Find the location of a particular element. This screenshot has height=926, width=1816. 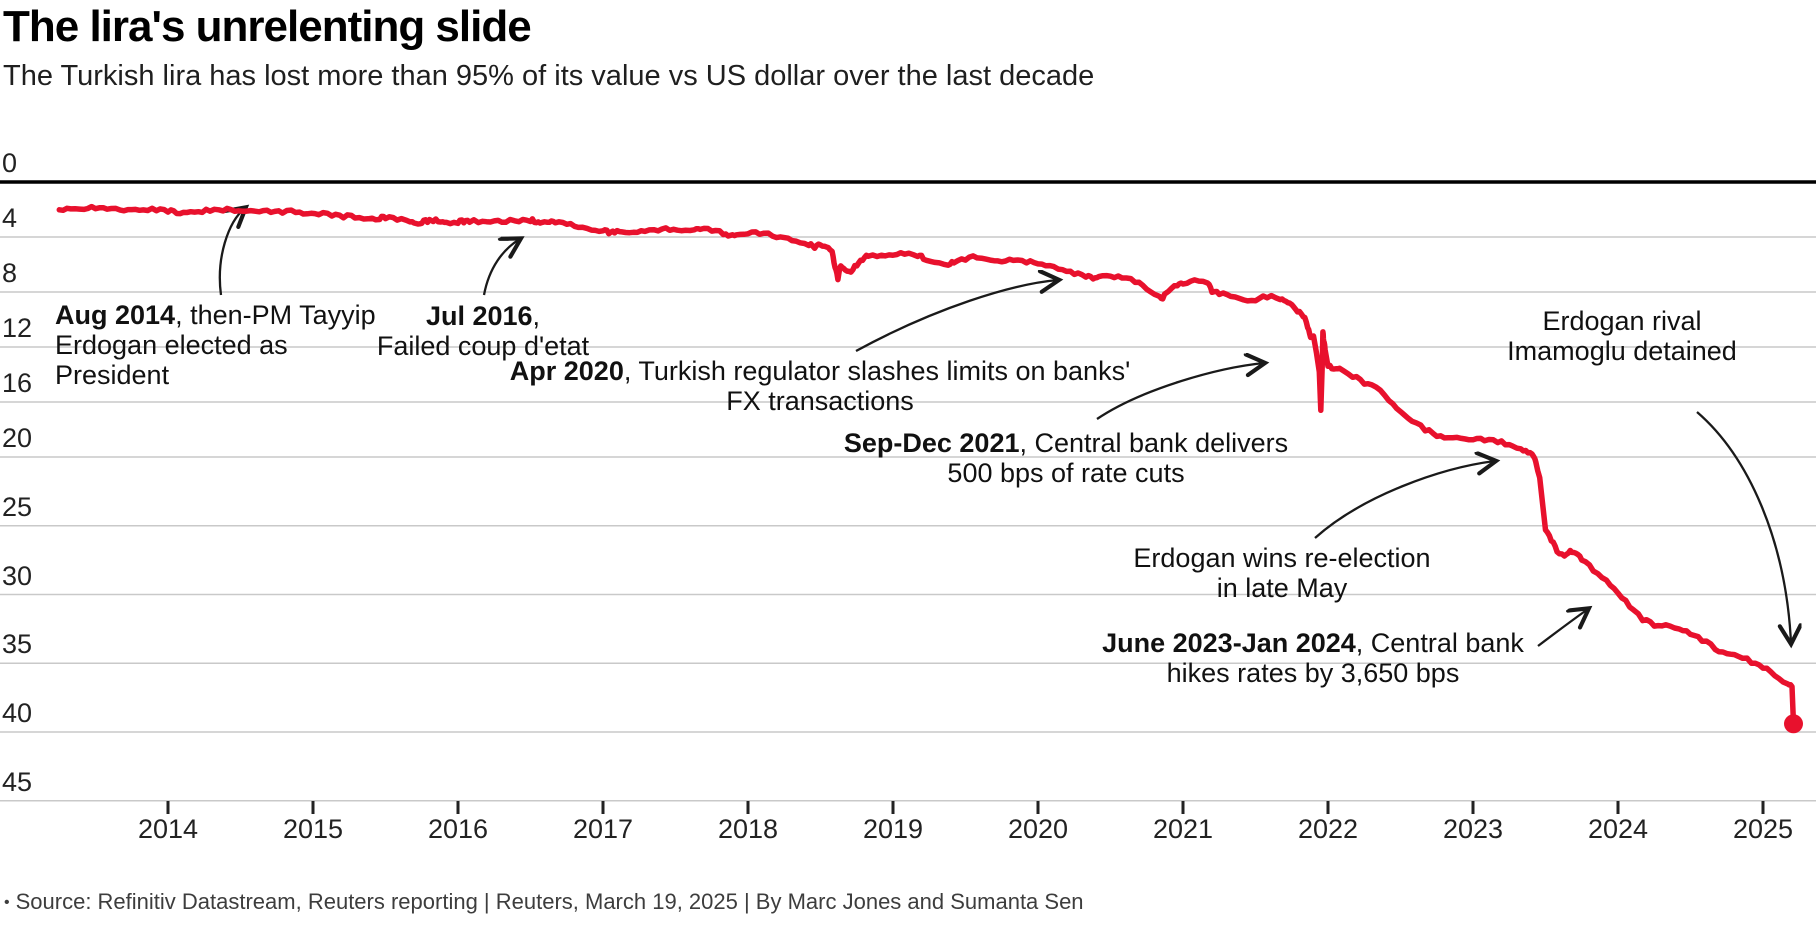

y-tick-label-30: 30 is located at coordinates (17, 575).